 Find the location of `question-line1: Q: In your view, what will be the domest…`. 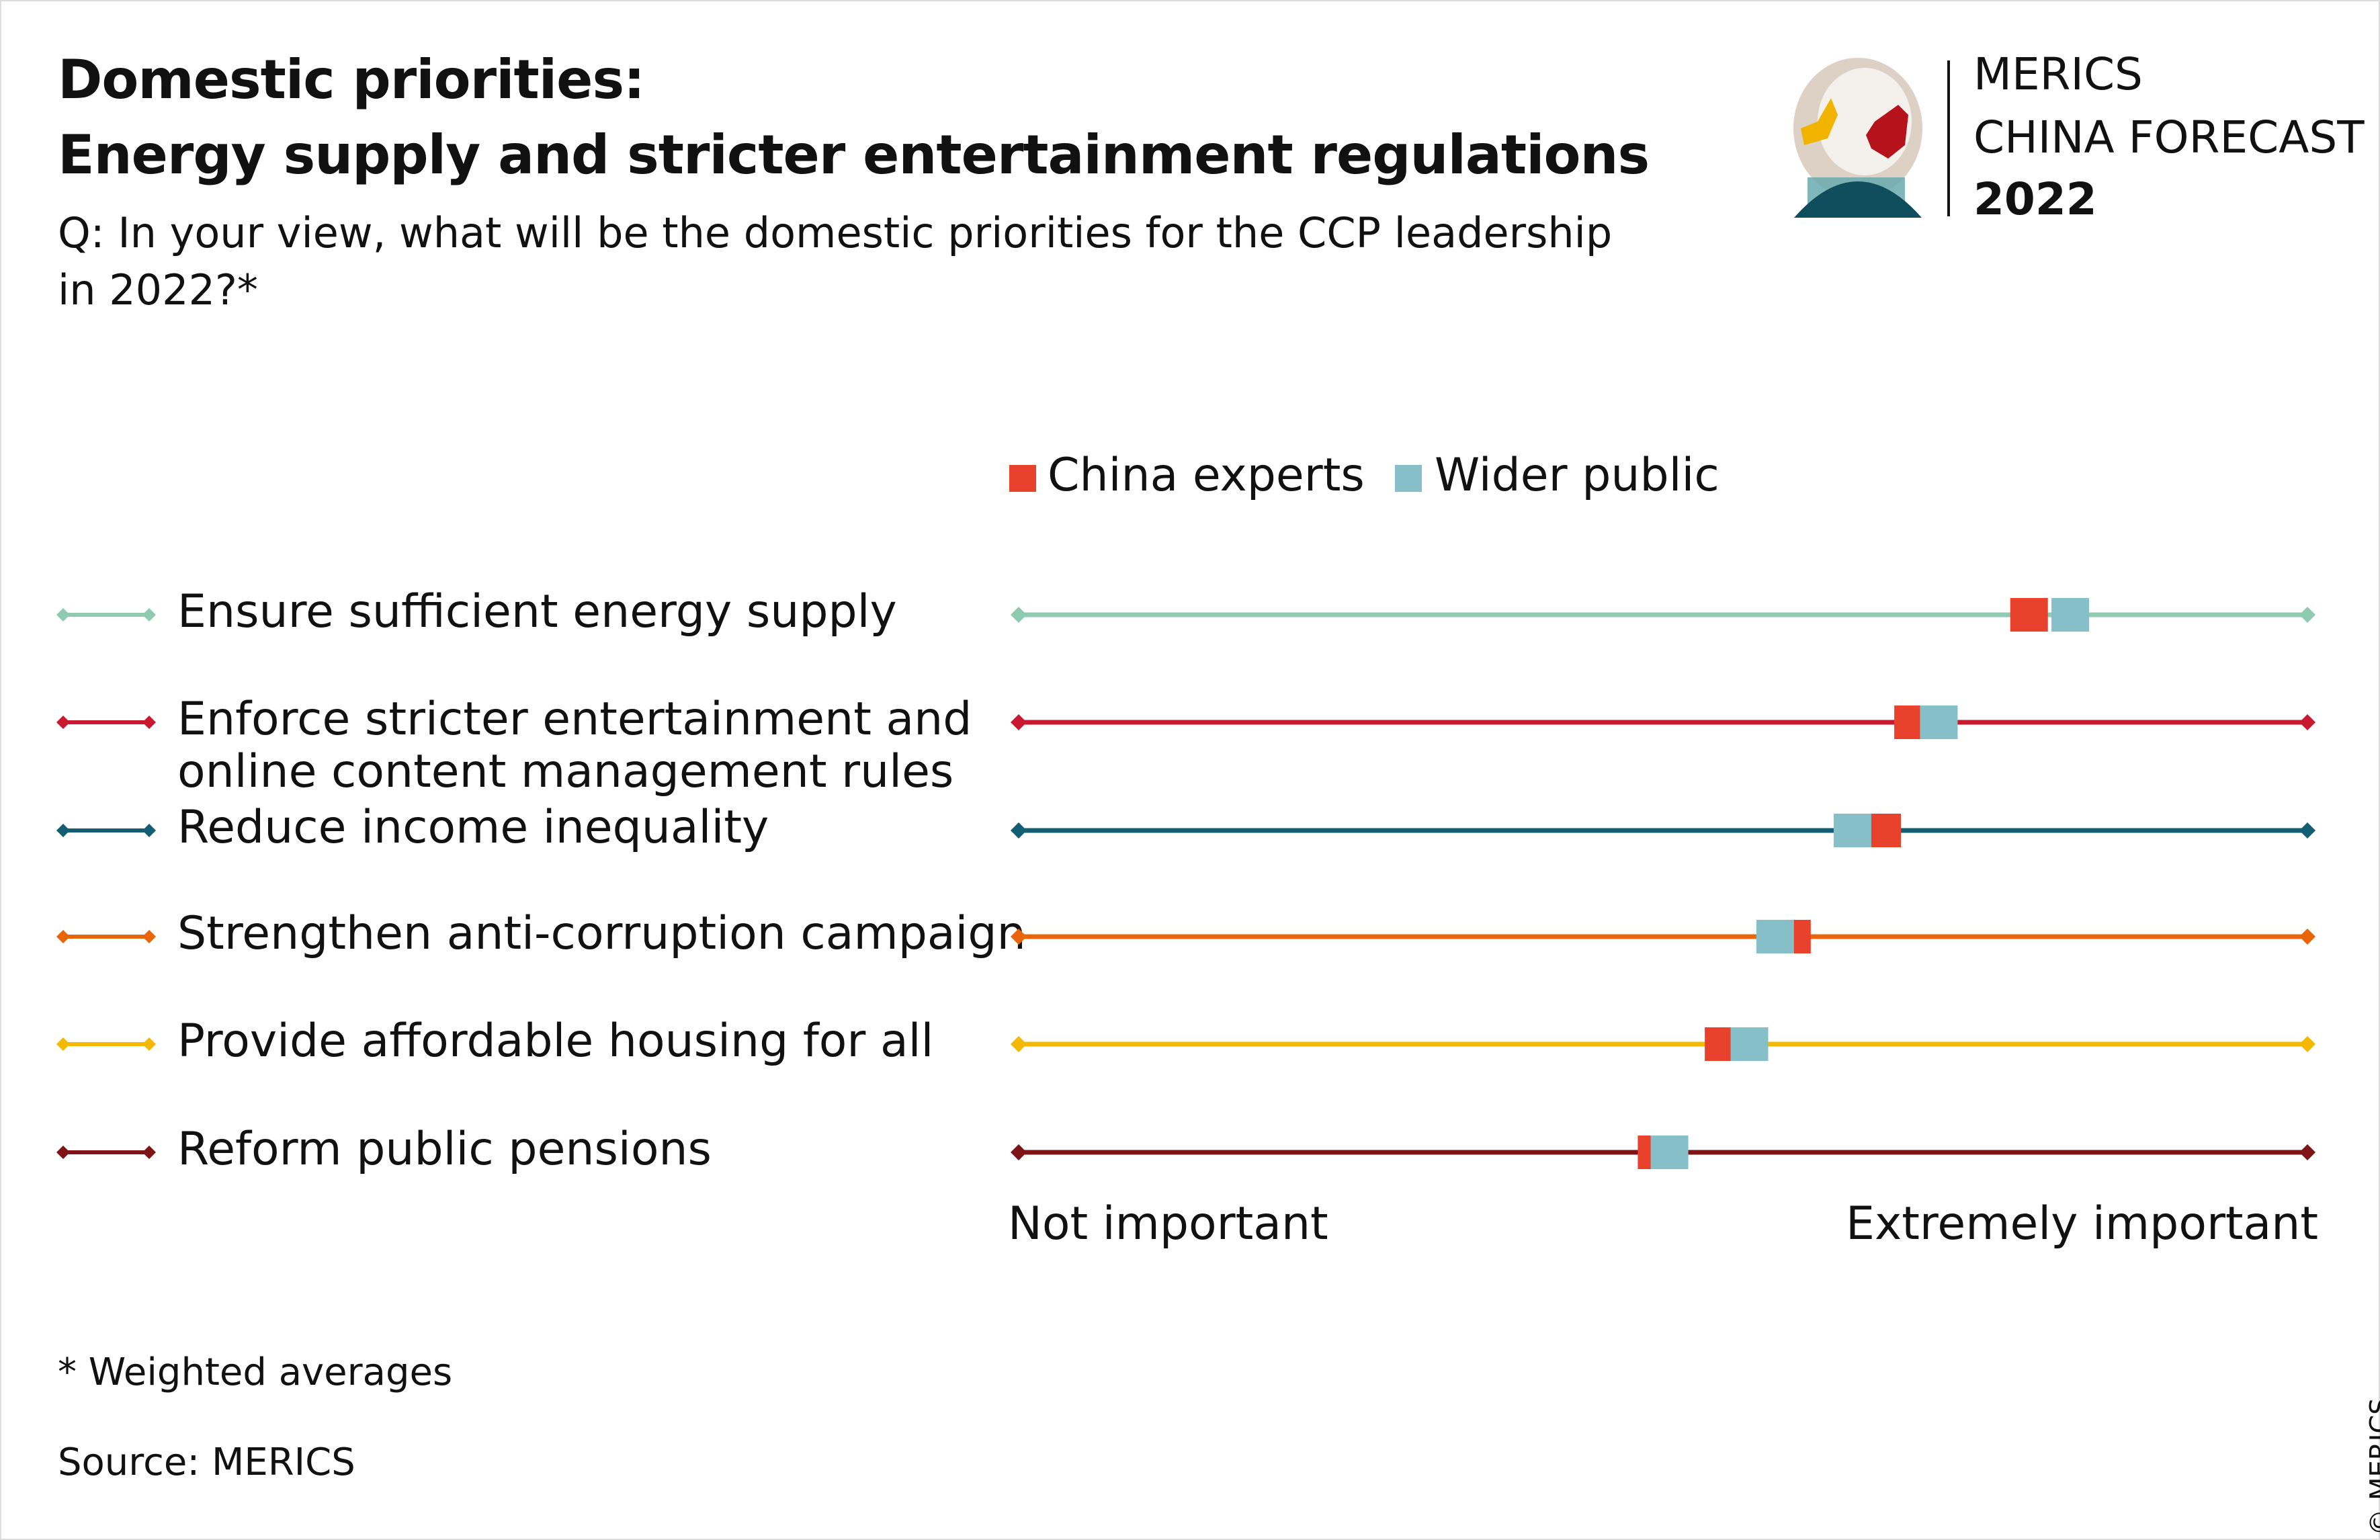

question-line1: Q: In your view, what will be the domest… is located at coordinates (835, 232).